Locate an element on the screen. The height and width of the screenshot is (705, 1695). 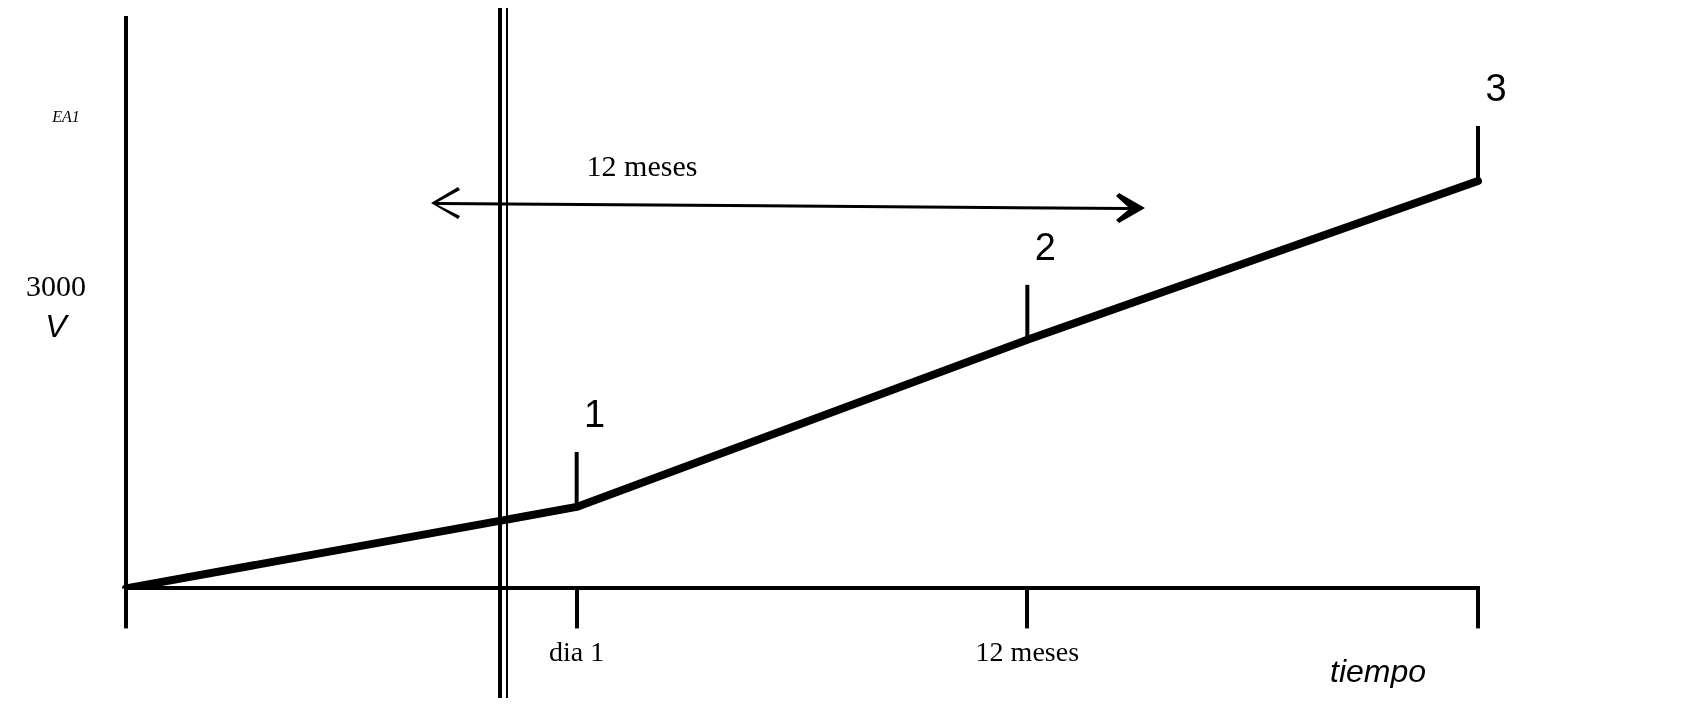
text: 3000 is located at coordinates (56, 285).